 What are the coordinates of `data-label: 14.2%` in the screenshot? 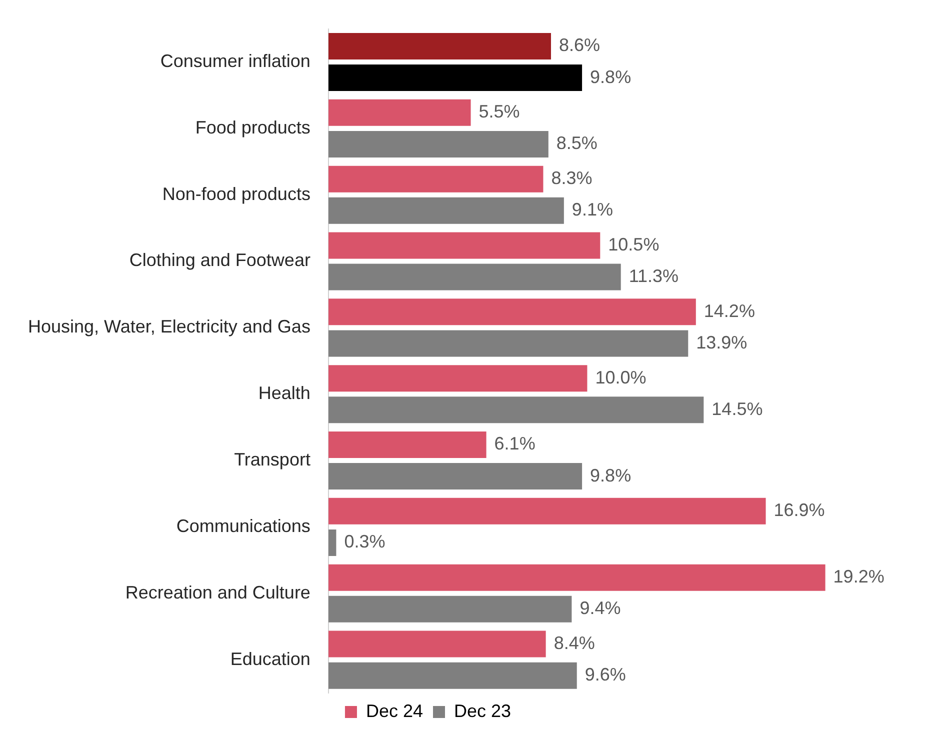 It's located at (729, 310).